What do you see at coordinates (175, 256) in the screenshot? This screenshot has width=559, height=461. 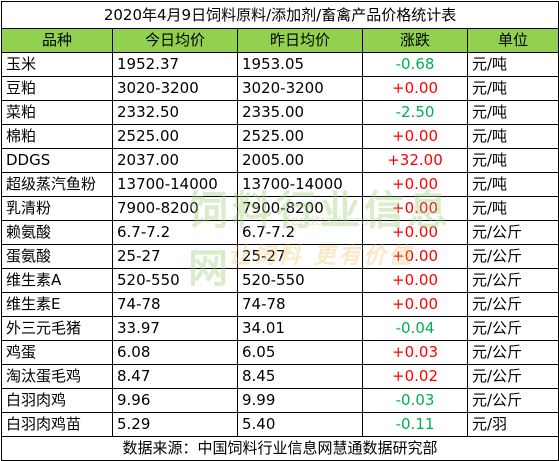 I see `cell-today: 25-27` at bounding box center [175, 256].